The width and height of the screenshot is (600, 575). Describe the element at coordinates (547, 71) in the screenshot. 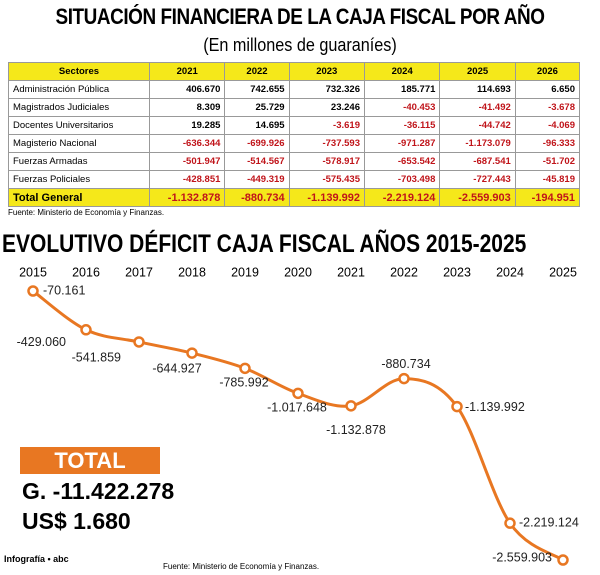

I see `column-header: 2026` at that location.